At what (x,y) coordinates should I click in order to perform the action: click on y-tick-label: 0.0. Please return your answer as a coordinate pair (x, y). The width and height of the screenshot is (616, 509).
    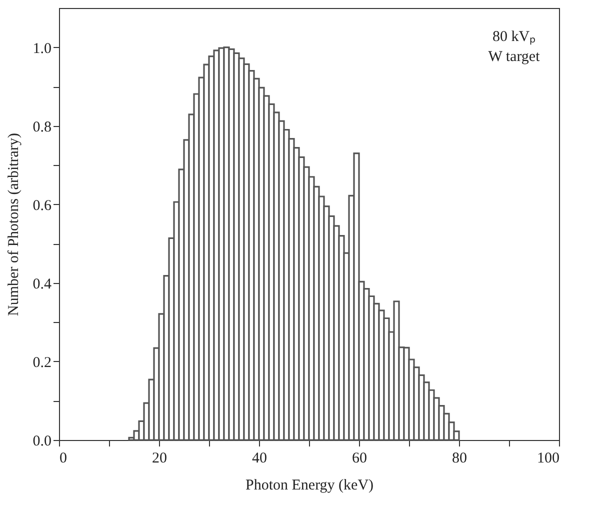
    Looking at the image, I should click on (42, 442).